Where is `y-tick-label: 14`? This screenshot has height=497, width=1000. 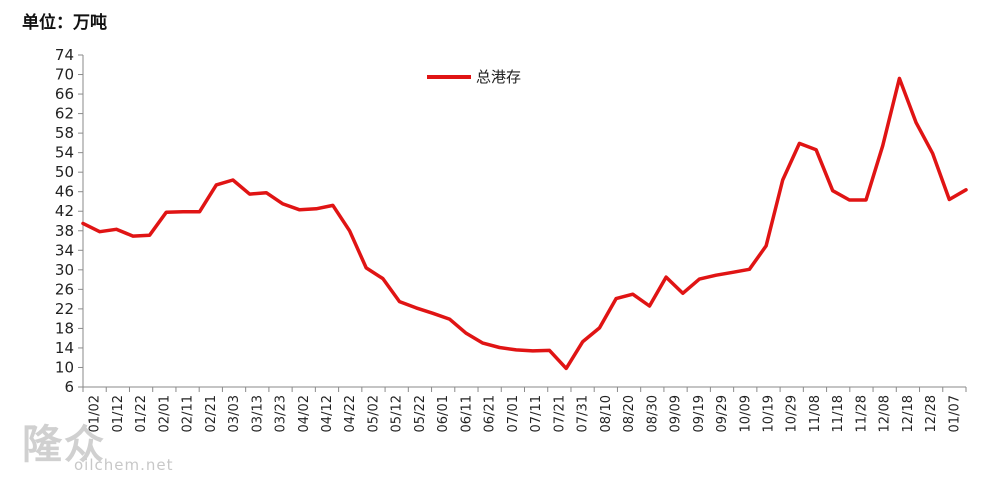
y-tick-label: 14 is located at coordinates (64, 348).